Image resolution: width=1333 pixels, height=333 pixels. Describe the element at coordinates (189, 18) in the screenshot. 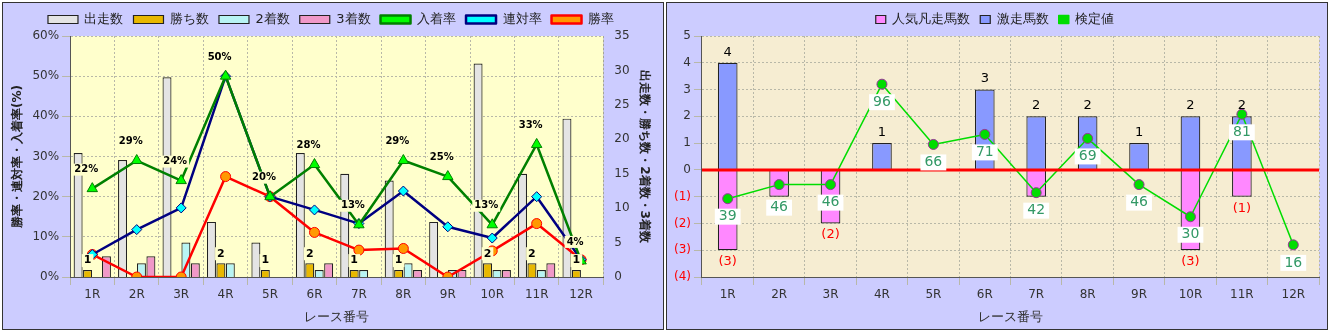

I see `legend-label: 勝ち数` at that location.